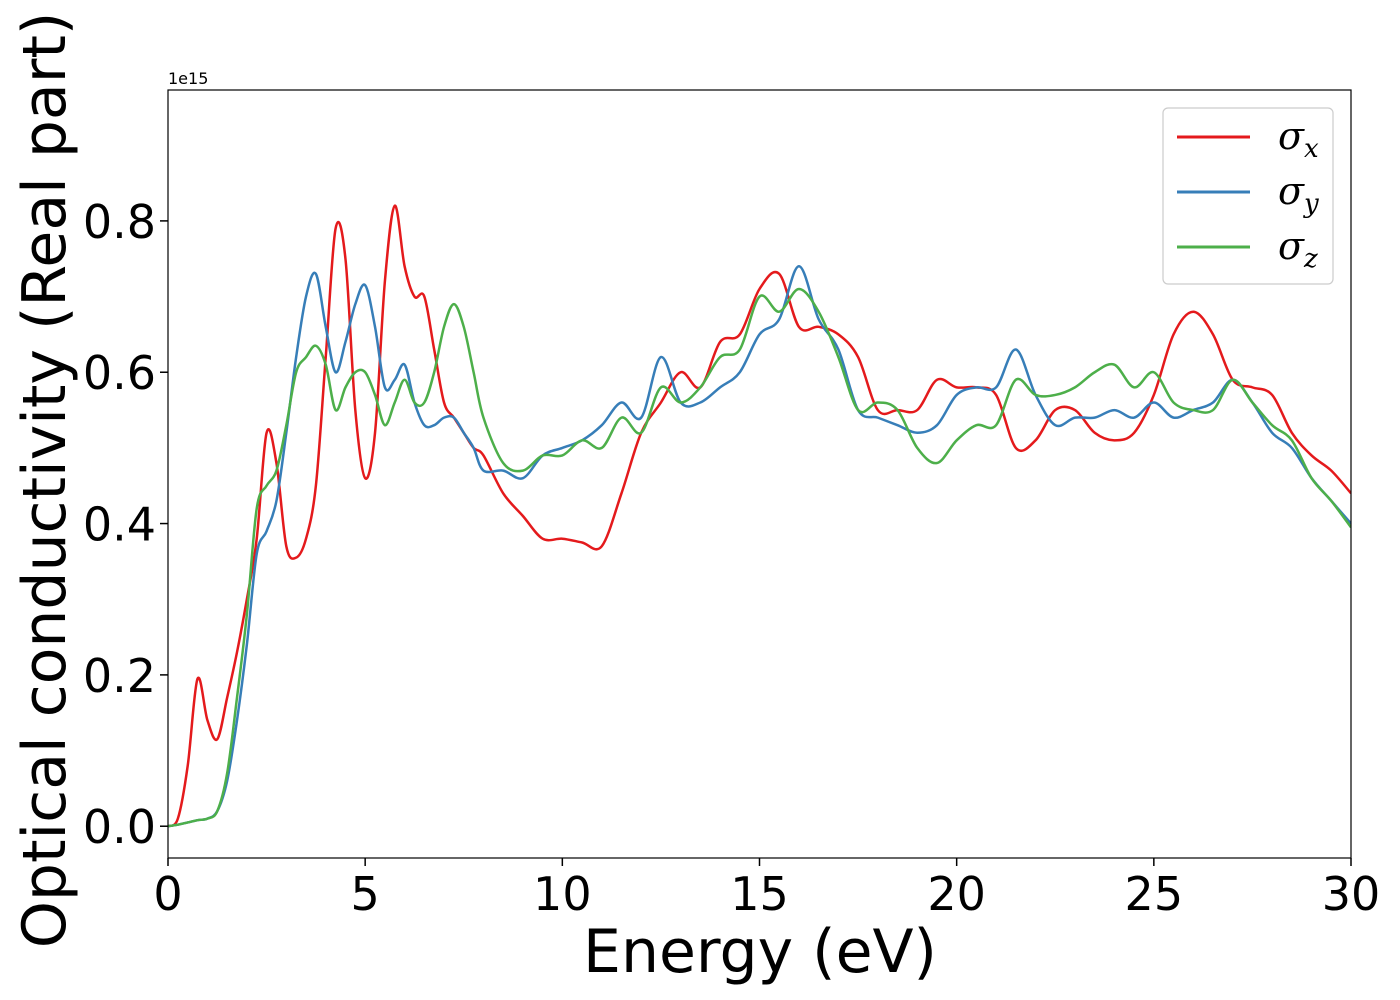  Describe the element at coordinates (119, 676) in the screenshot. I see `y-tick-label: 0.2` at that location.